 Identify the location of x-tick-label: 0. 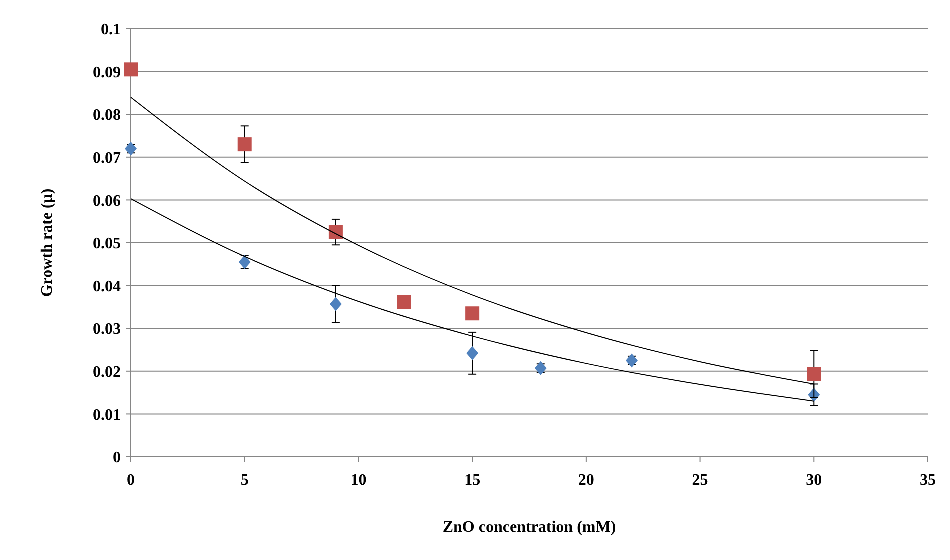
(131, 480).